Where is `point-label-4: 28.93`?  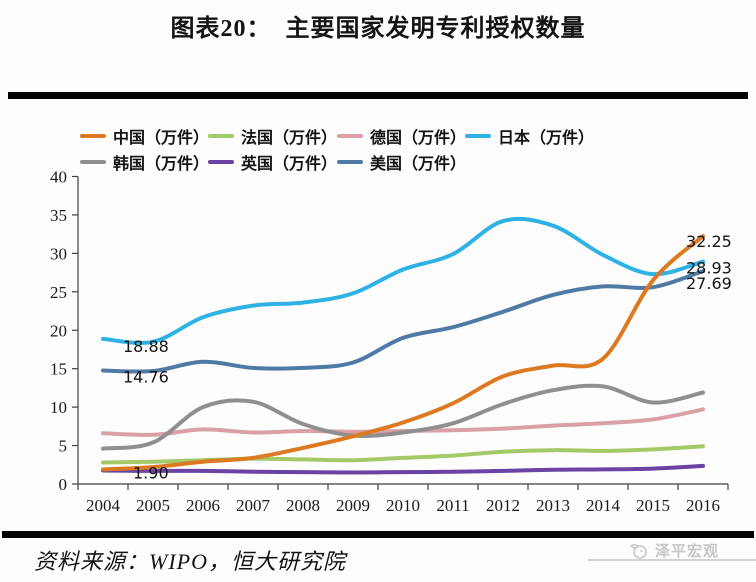 point-label-4: 28.93 is located at coordinates (709, 268).